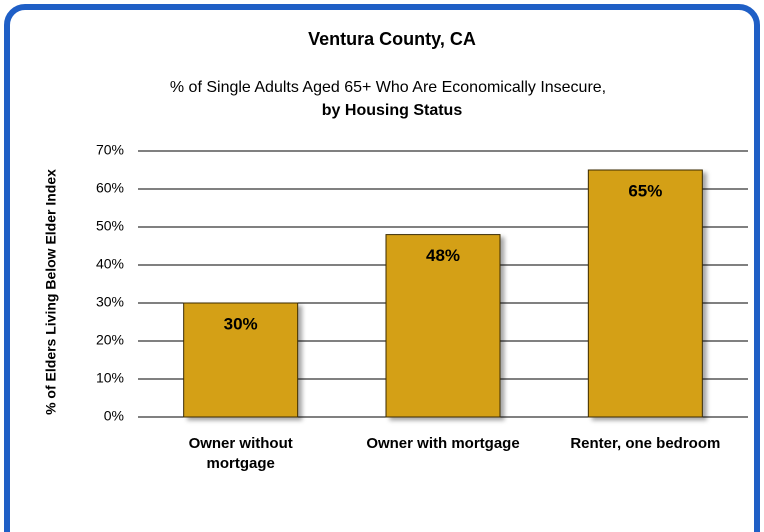  I want to click on y-tick-label: 40%, so click(110, 264).